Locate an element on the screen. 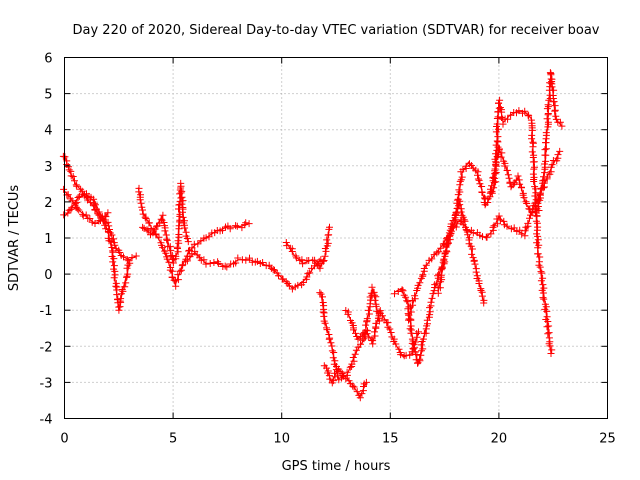  x-tick-label: 10 is located at coordinates (281, 439).